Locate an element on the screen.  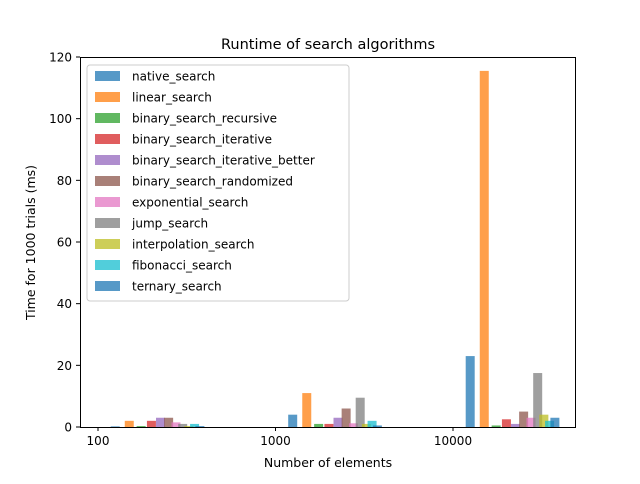
legend-label-exponential_search: exponential_search is located at coordinates (190, 203).